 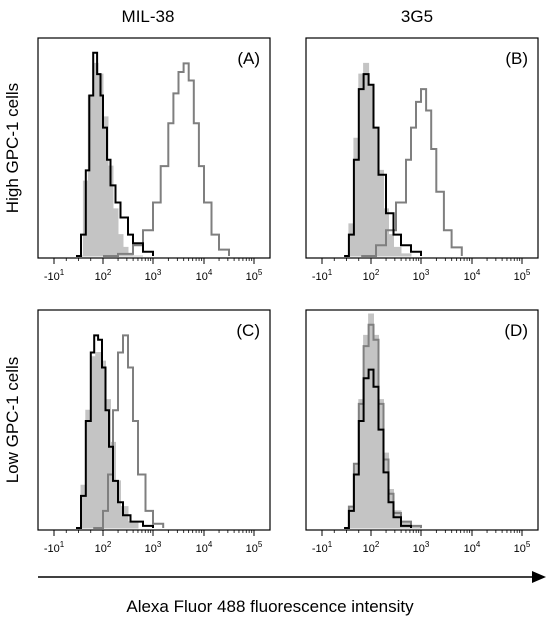 What do you see at coordinates (270, 606) in the screenshot?
I see `x-axis-label: Alexa Fluor 488 fluorescence intensity` at bounding box center [270, 606].